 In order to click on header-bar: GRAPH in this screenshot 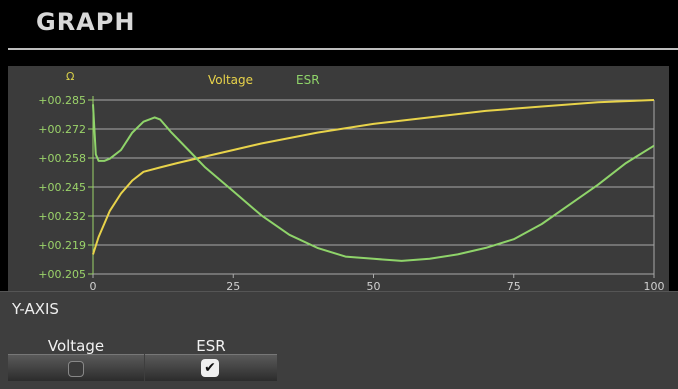, I will do `click(339, 26)`.